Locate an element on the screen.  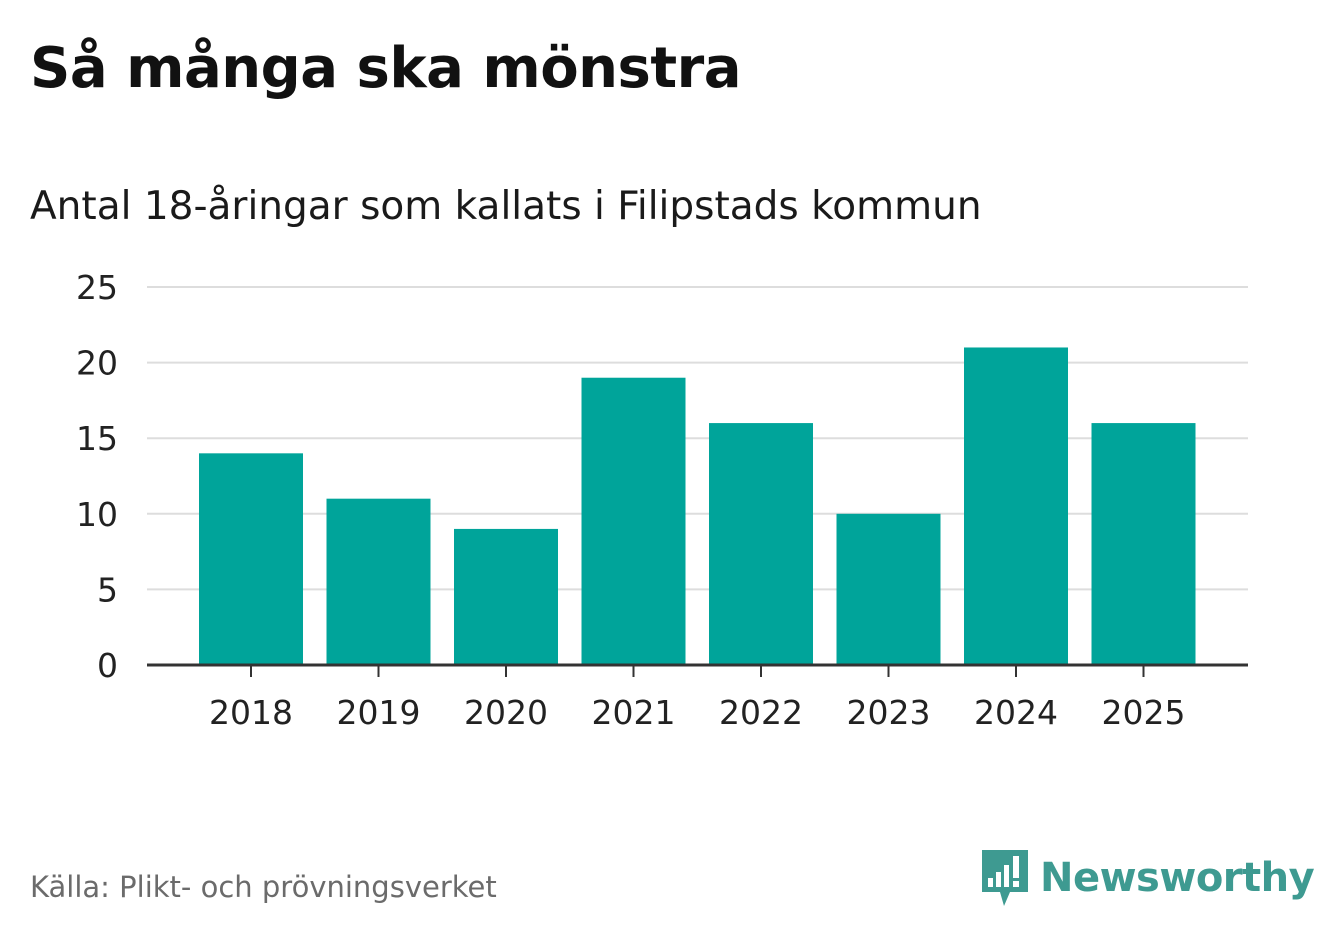
bar-2025 is located at coordinates (1143, 544).